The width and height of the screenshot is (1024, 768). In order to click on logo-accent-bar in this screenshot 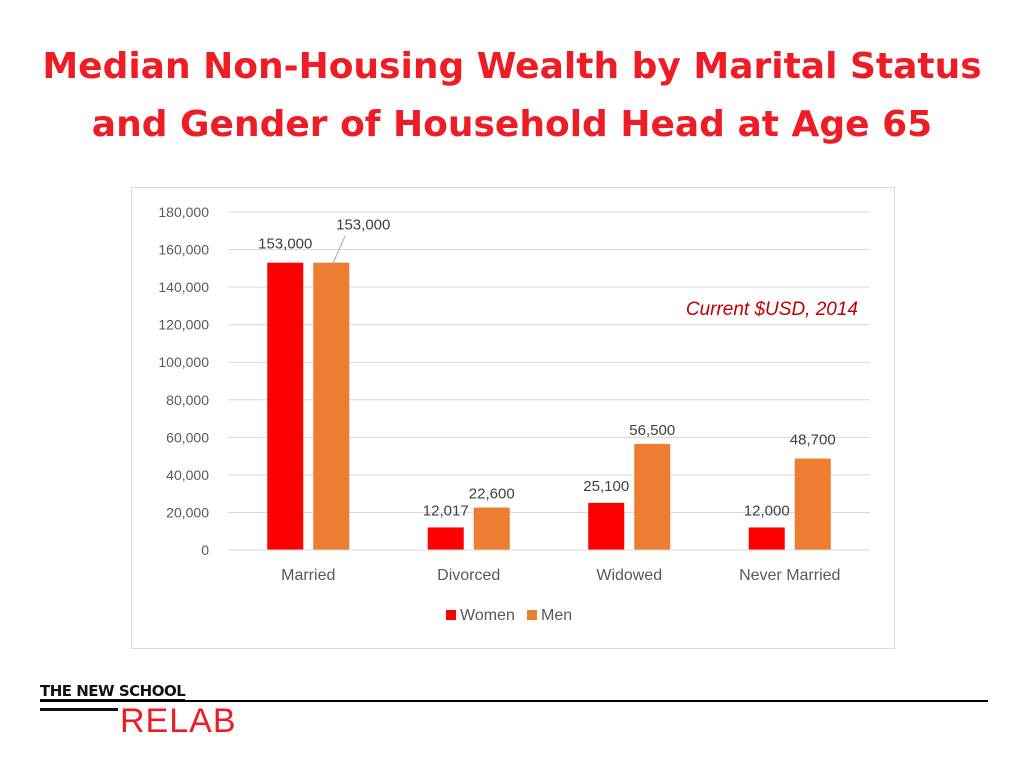, I will do `click(79, 709)`.